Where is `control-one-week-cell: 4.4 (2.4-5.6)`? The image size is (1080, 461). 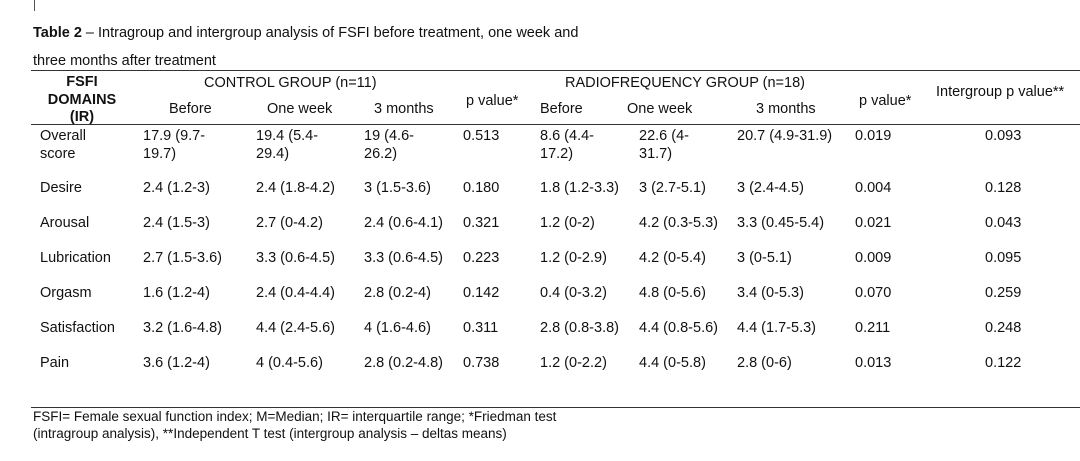 control-one-week-cell: 4.4 (2.4-5.6) is located at coordinates (295, 328).